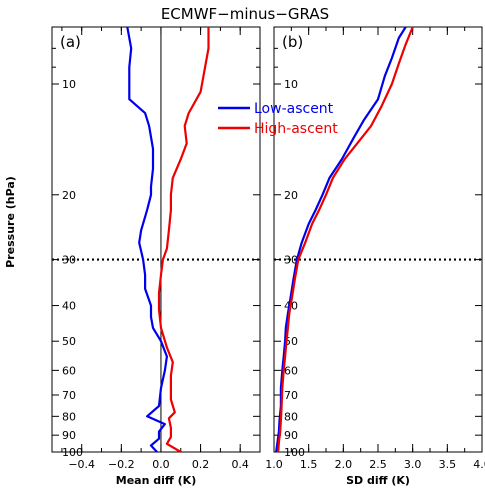 The width and height of the screenshot is (485, 492). What do you see at coordinates (201, 464) in the screenshot?
I see `x-tick-label: 0.2` at bounding box center [201, 464].